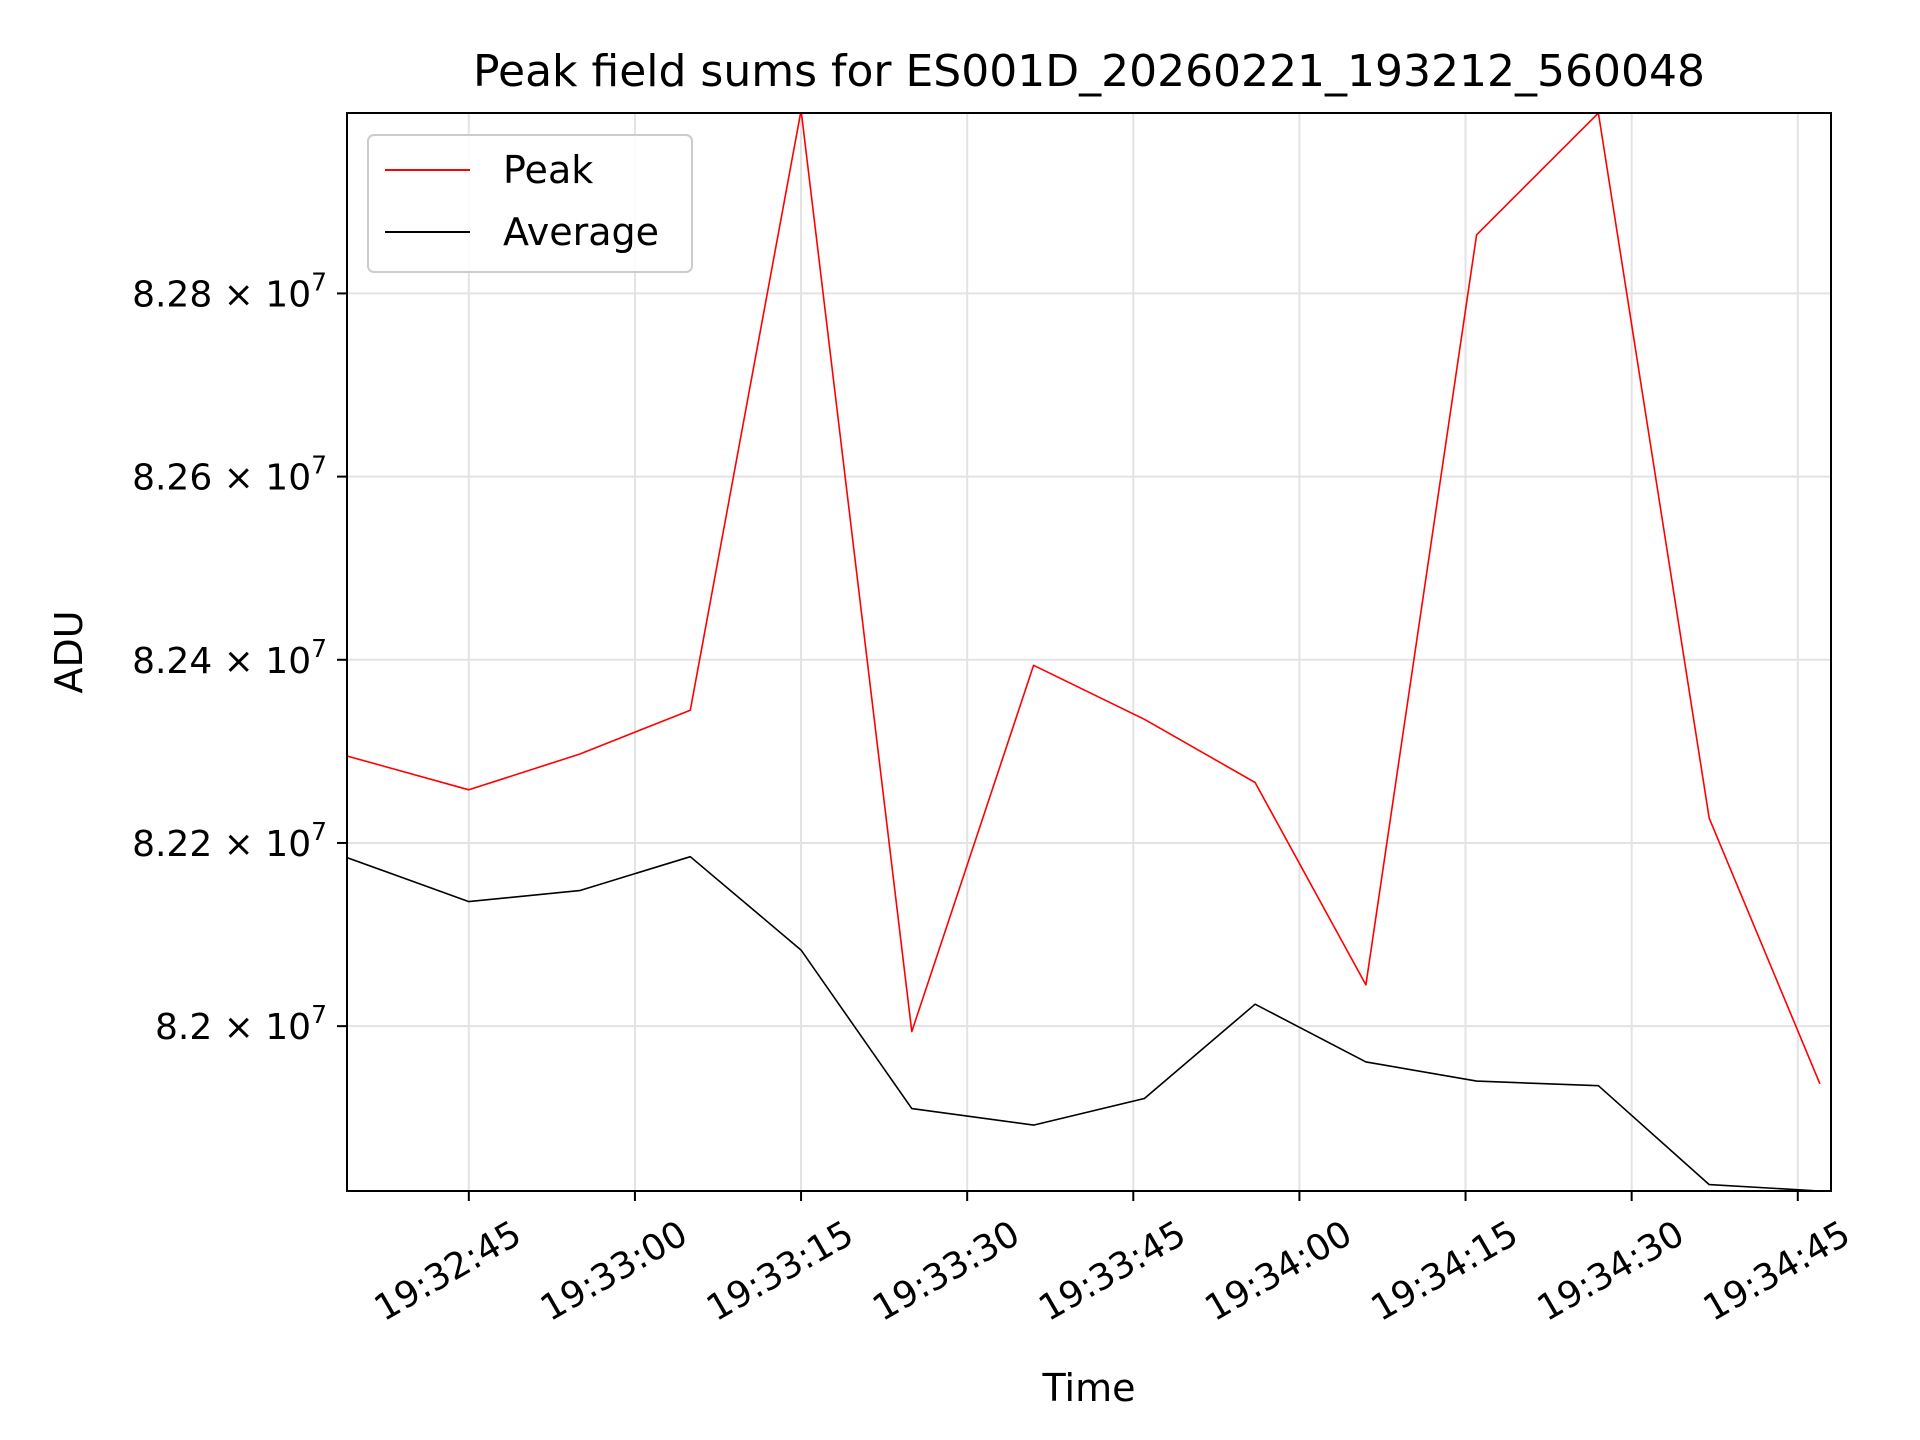 Image resolution: width=1920 pixels, height=1440 pixels. Describe the element at coordinates (229, 841) in the screenshot. I see `y-tick-label: 8.22 × 107` at that location.